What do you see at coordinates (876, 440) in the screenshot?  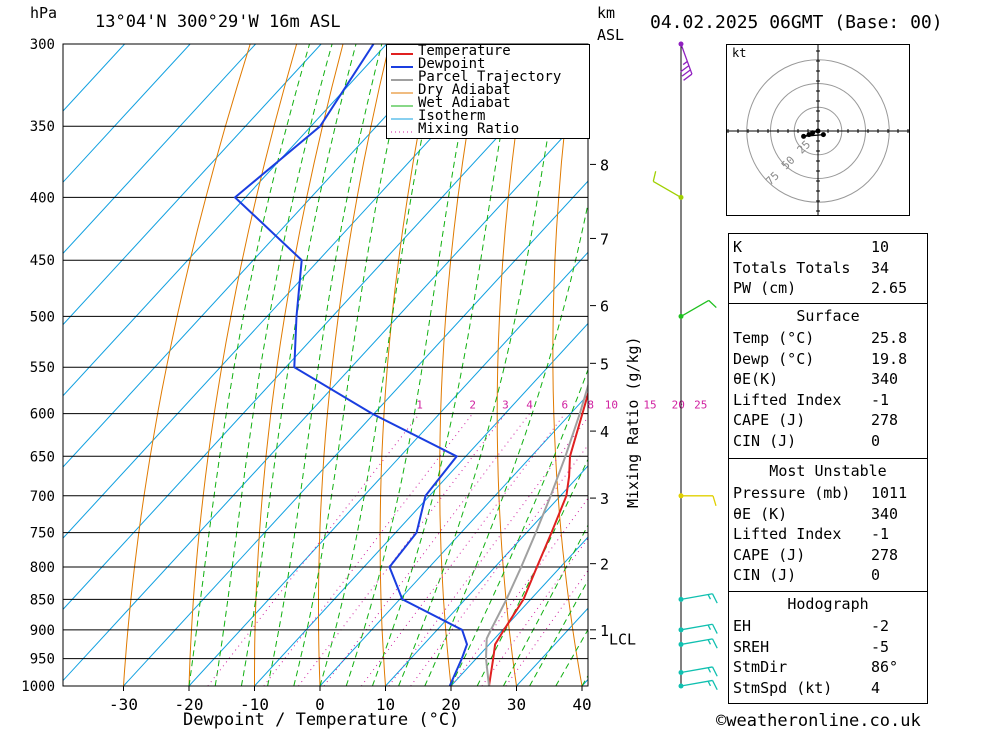 I see `index-value: 0` at bounding box center [876, 440].